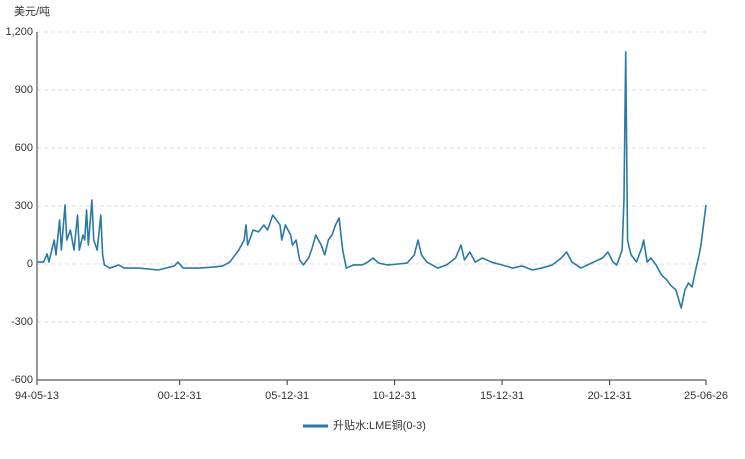 The height and width of the screenshot is (459, 745). What do you see at coordinates (610, 396) in the screenshot?
I see `x-tick-label: 20-12-31` at bounding box center [610, 396].